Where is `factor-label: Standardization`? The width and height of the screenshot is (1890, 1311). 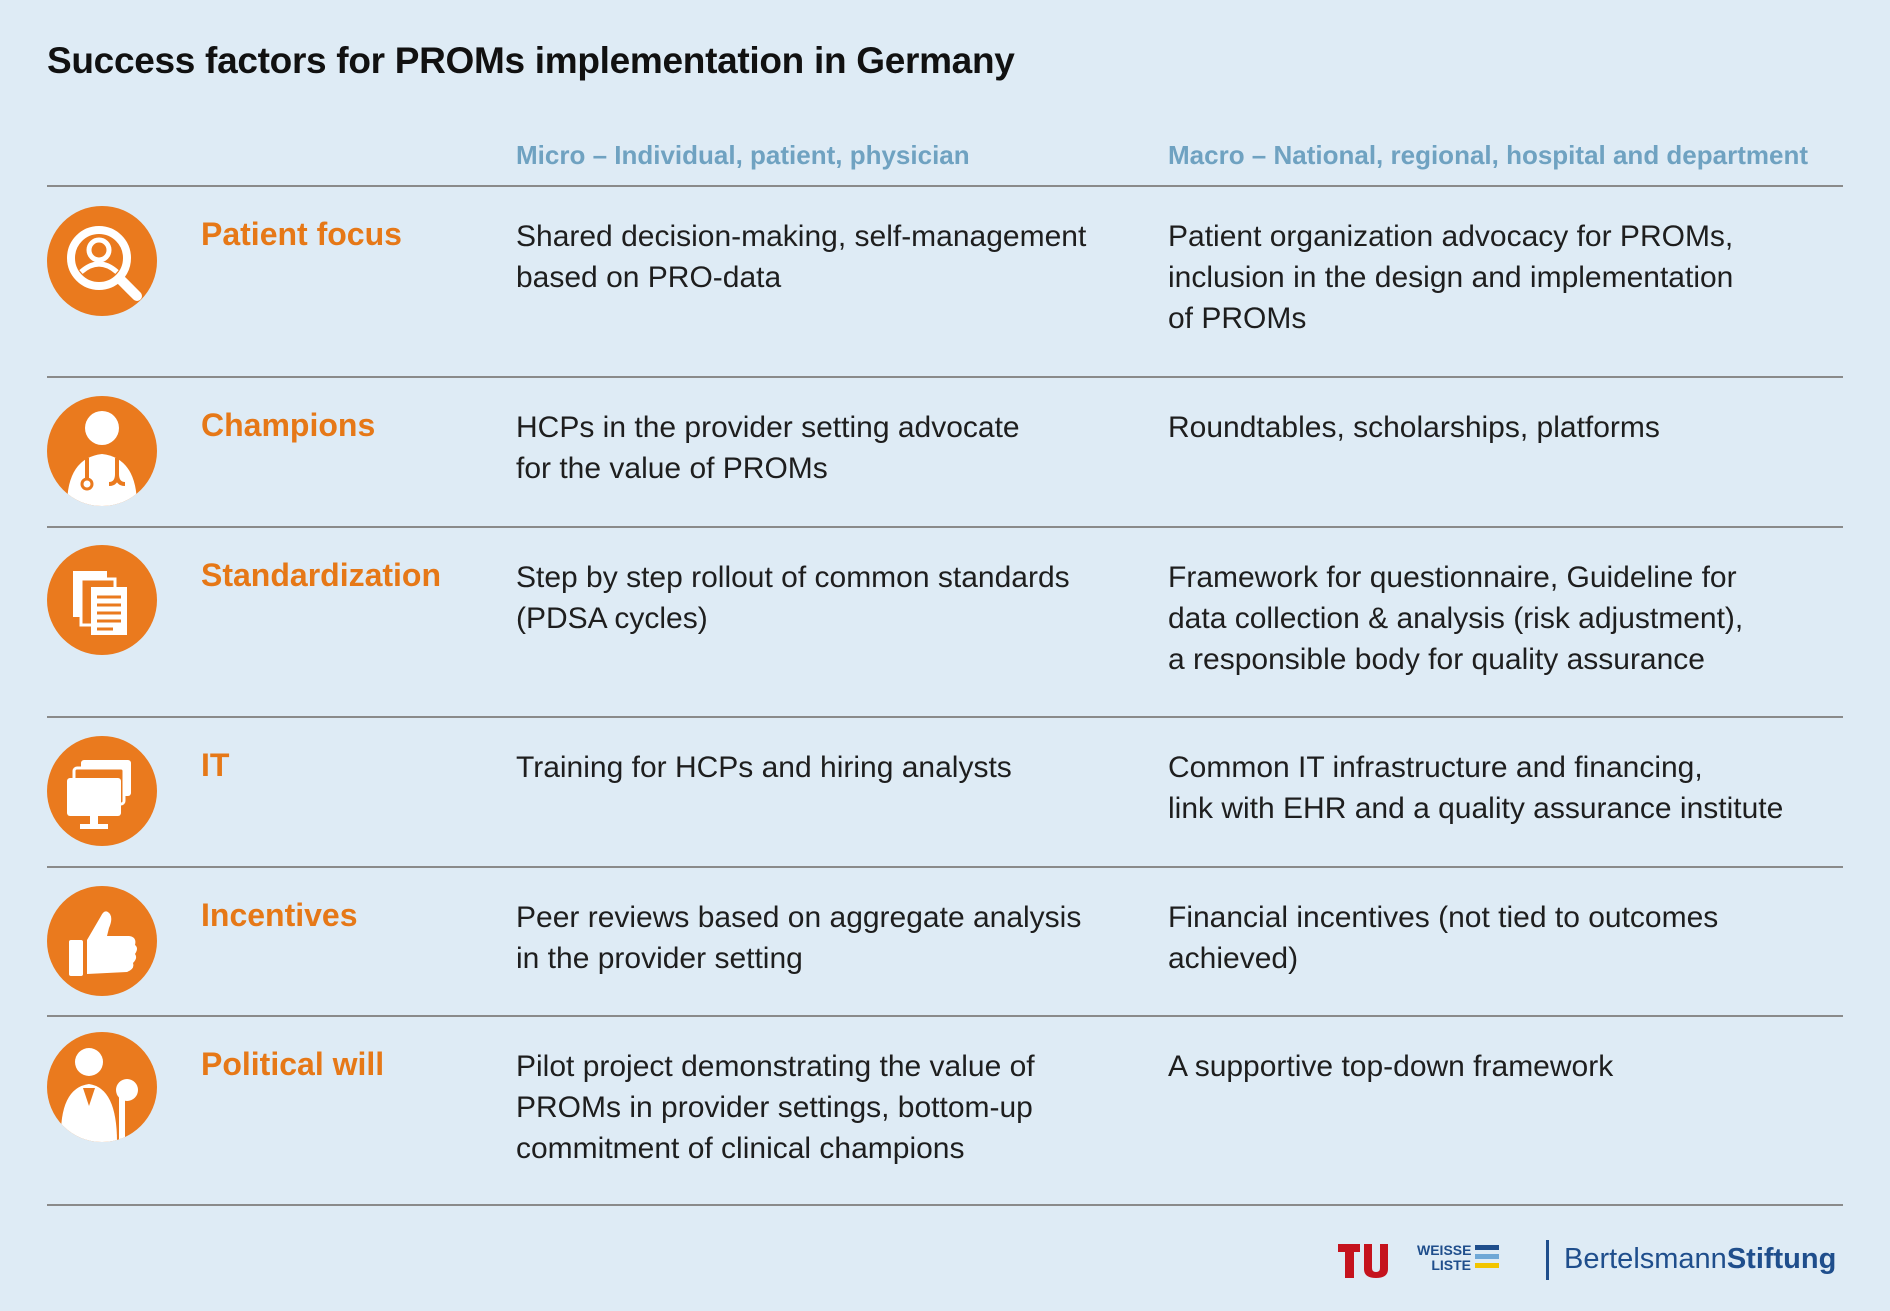 factor-label: Standardization is located at coordinates (321, 575).